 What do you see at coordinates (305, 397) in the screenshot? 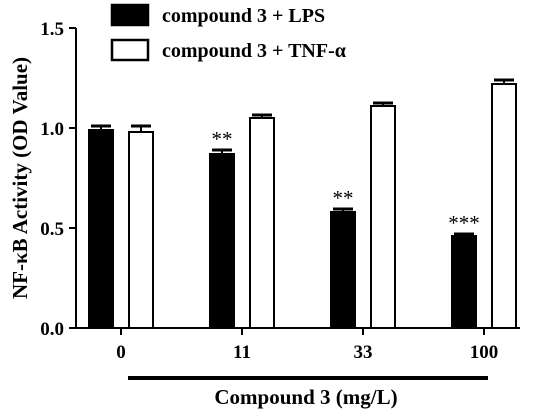
I see `x-axis-title: Compound 3 (mg/L)` at bounding box center [305, 397].